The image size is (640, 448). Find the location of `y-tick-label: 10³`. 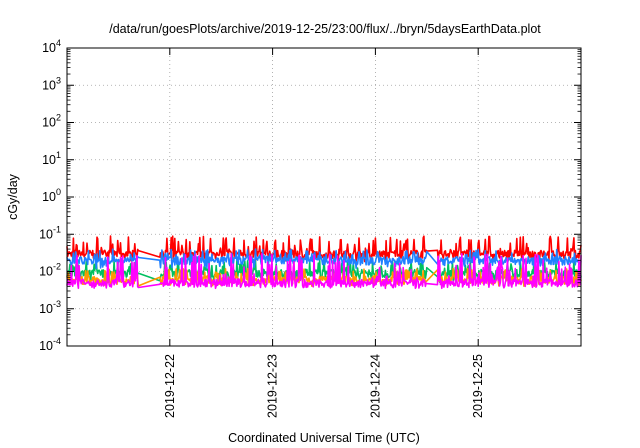

y-tick-label: 10³ is located at coordinates (51, 83).